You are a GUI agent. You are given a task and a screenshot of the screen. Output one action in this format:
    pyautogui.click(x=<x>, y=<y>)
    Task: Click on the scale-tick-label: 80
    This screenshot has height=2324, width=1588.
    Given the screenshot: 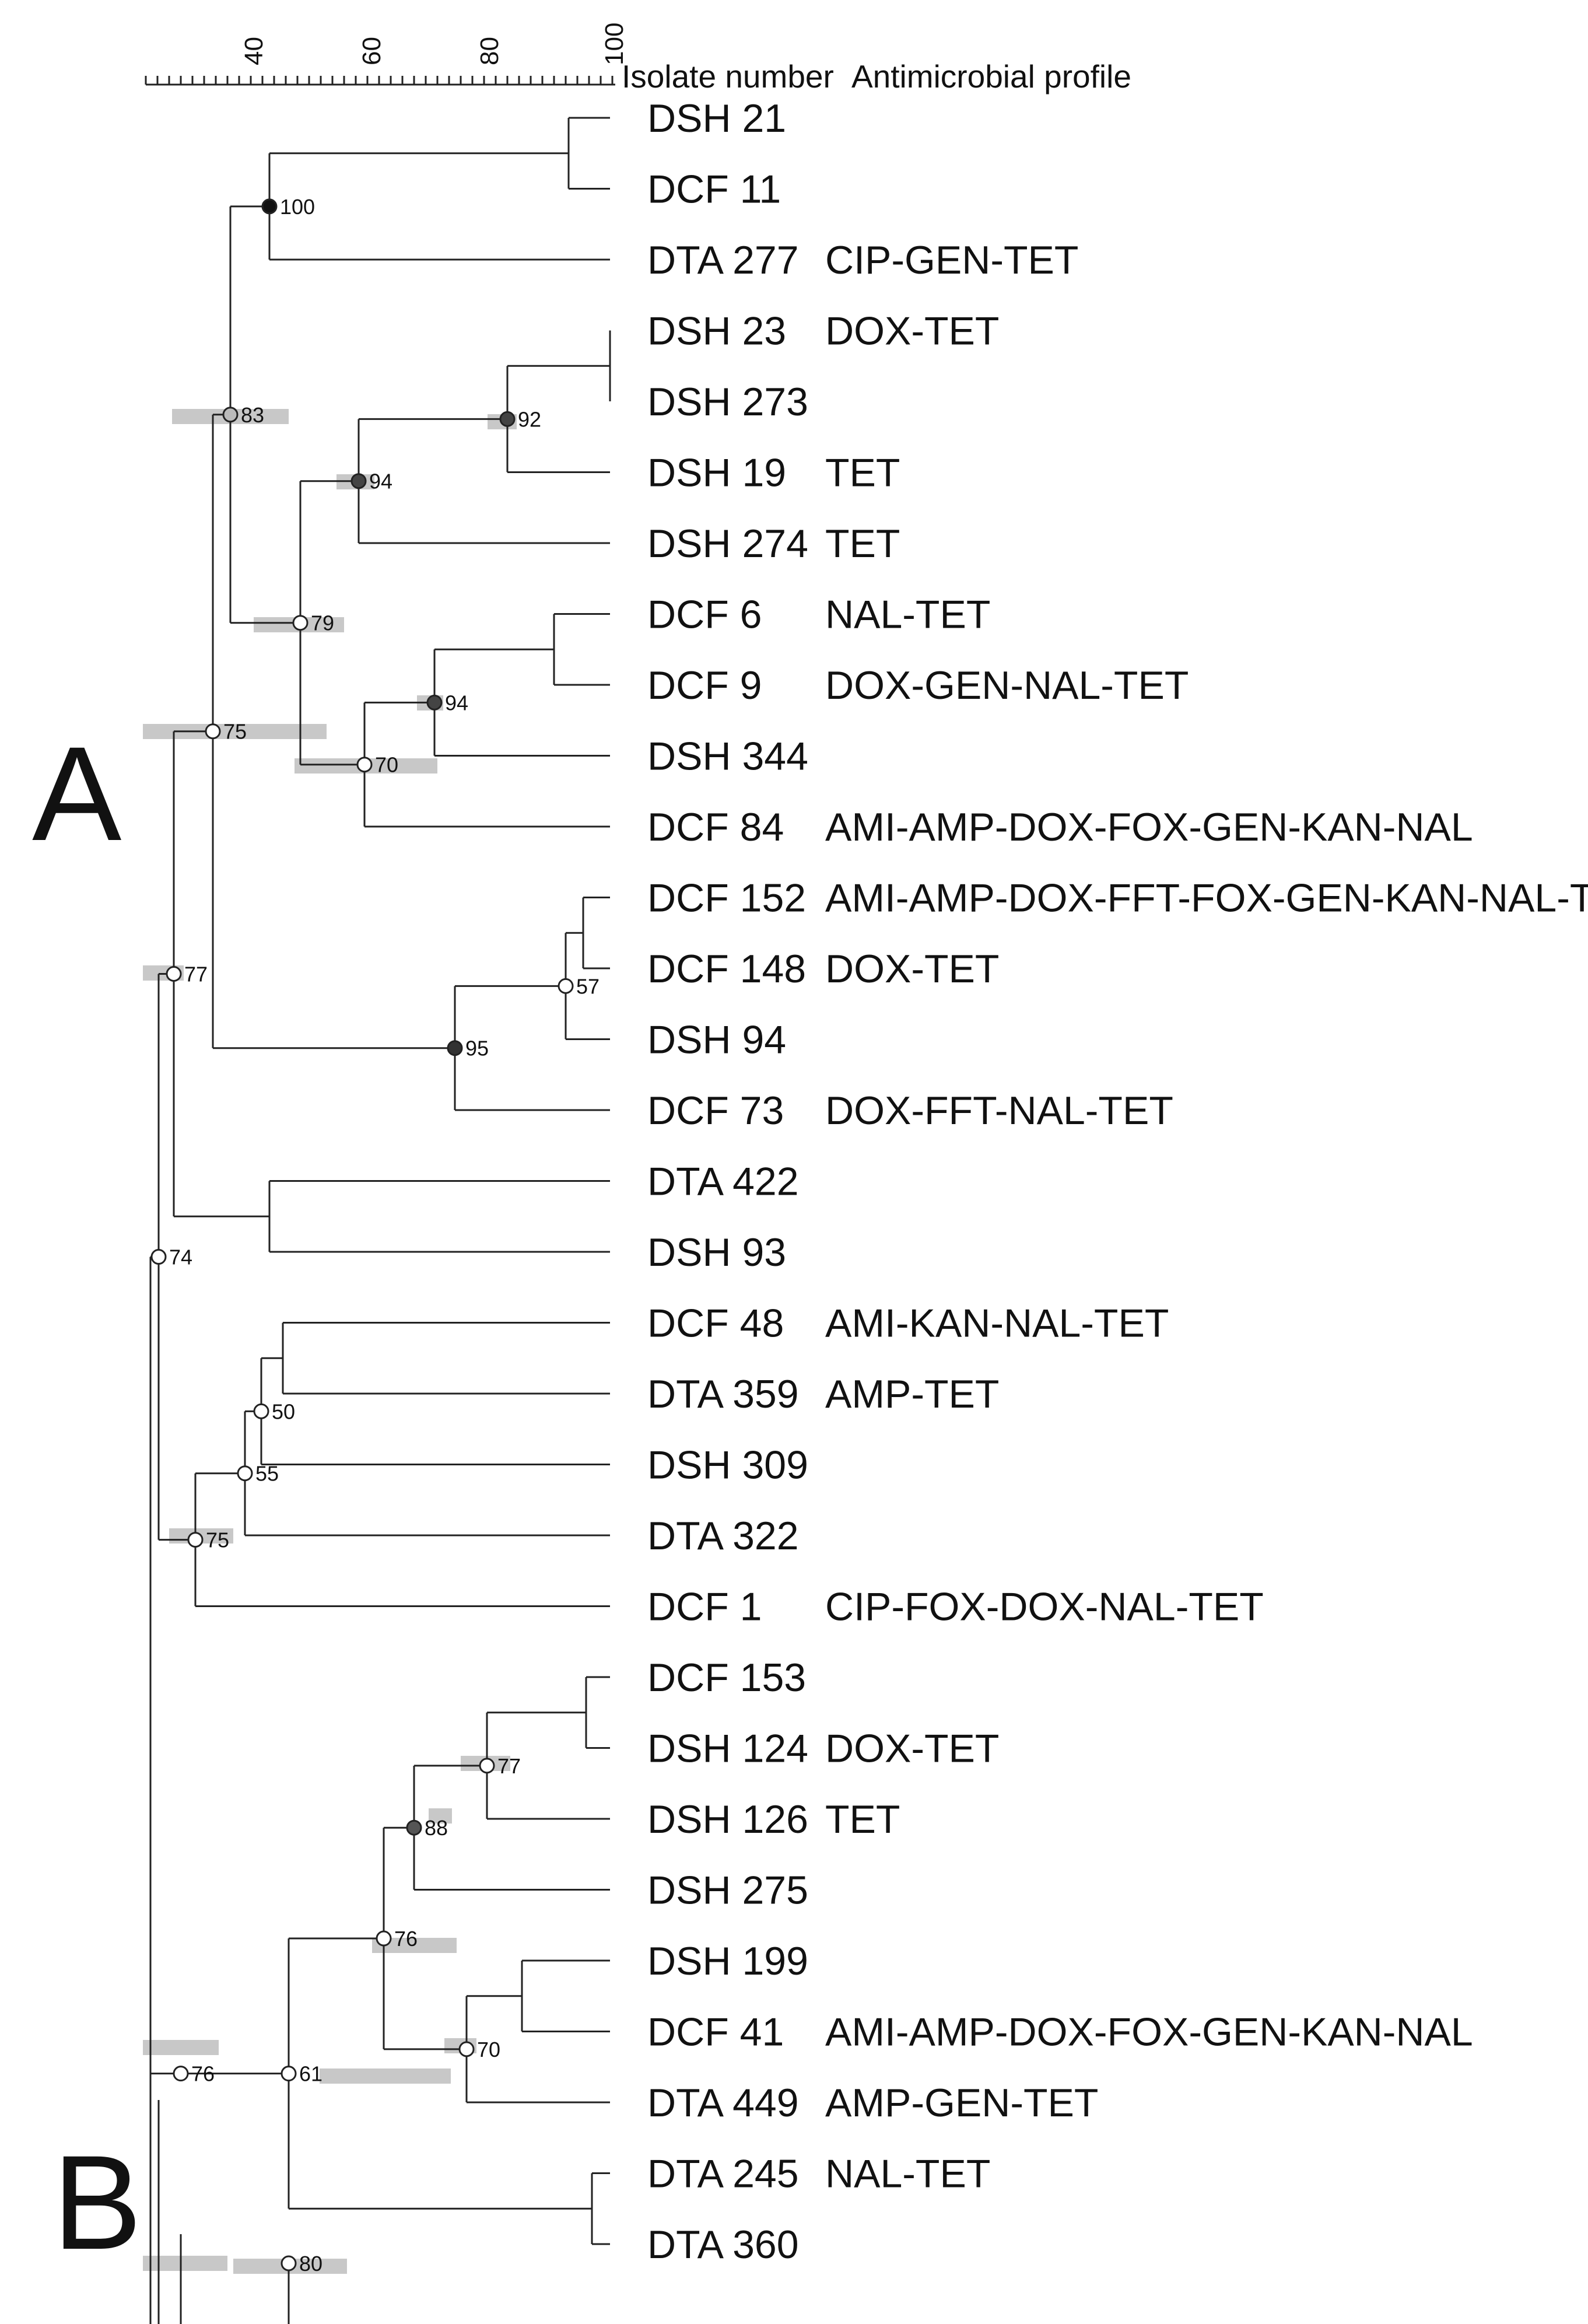 What is the action you would take?
    pyautogui.click(x=490, y=51)
    